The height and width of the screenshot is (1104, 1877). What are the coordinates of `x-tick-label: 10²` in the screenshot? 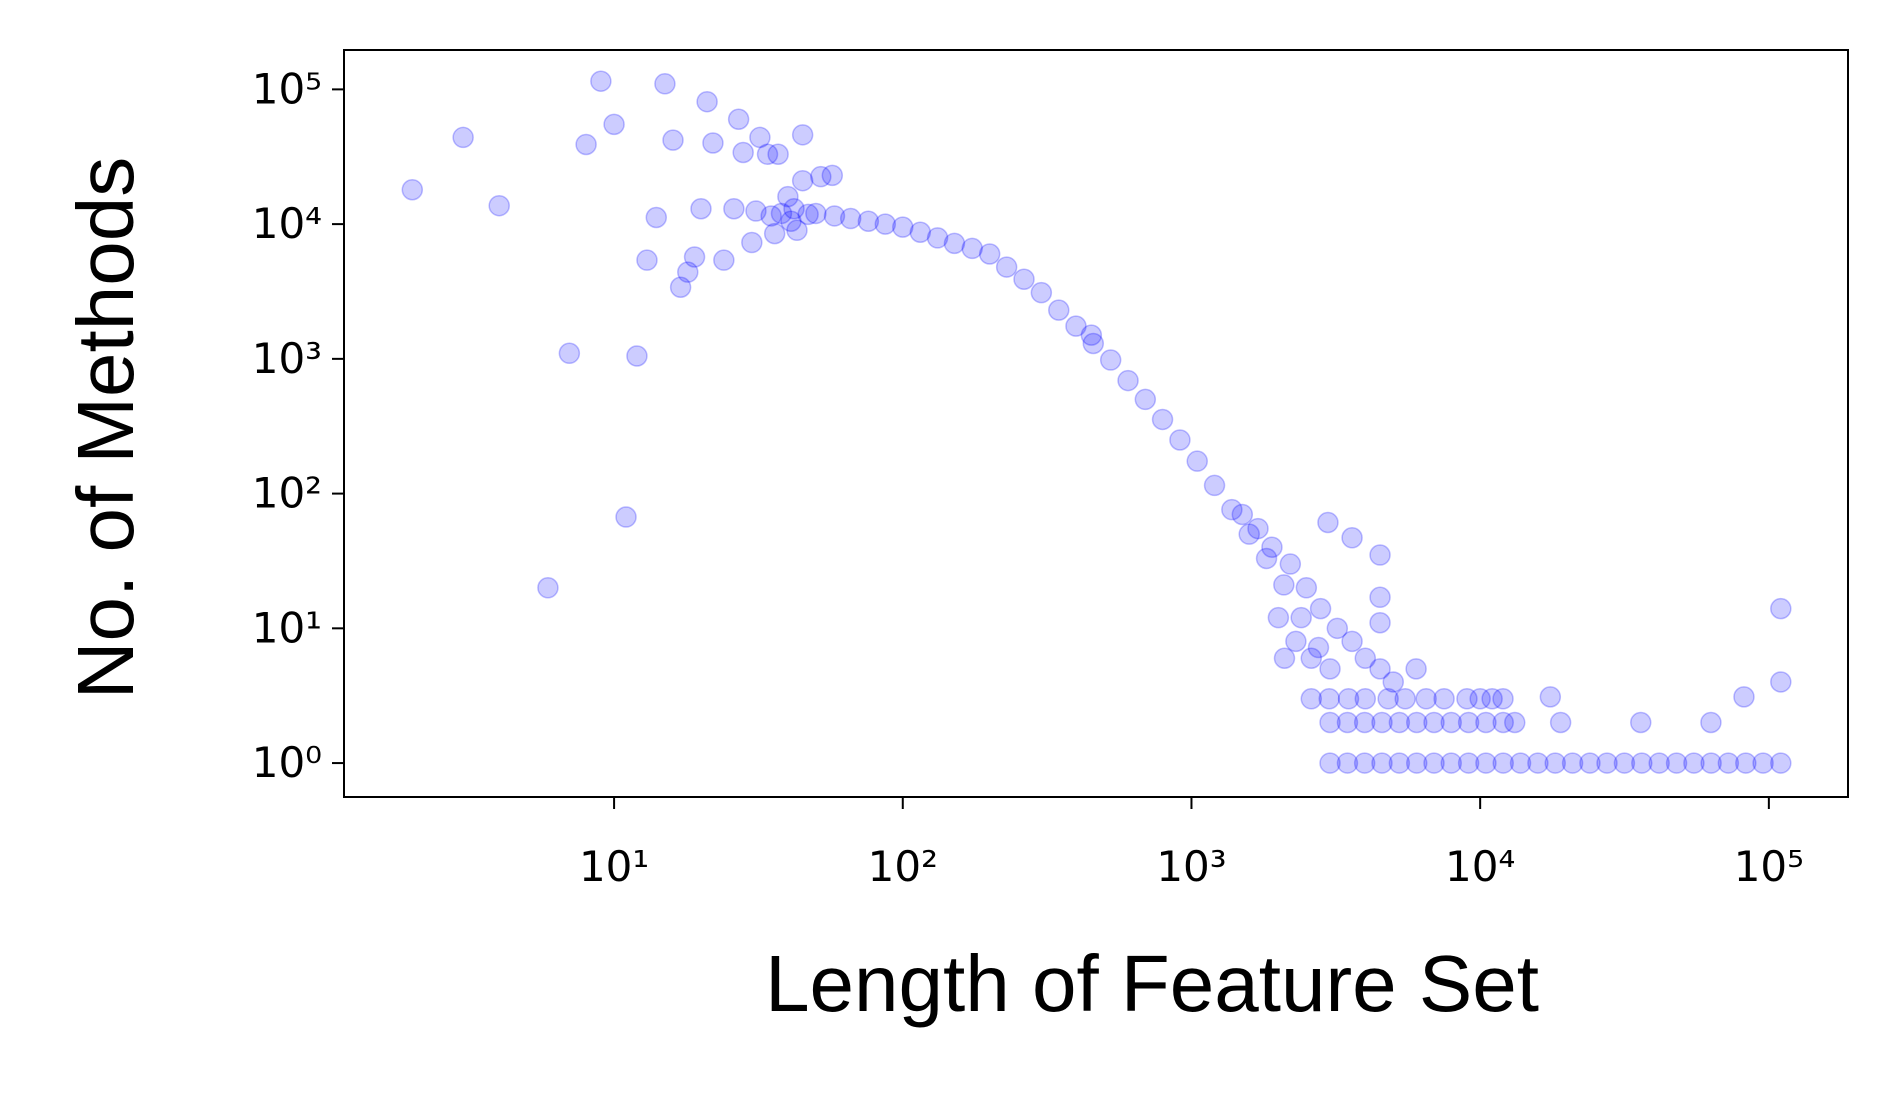 It's located at (903, 866).